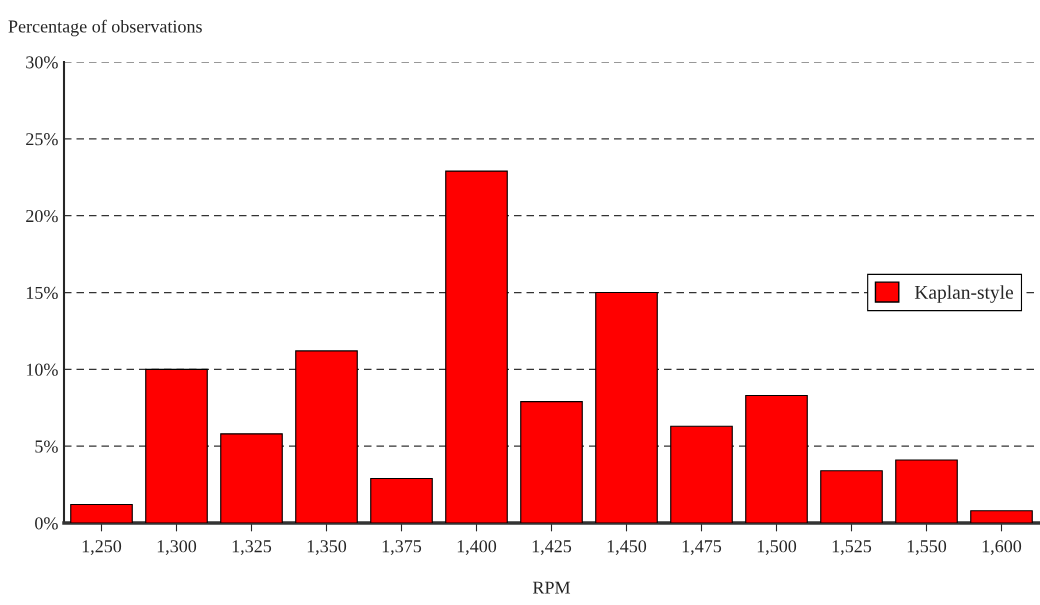  What do you see at coordinates (46, 446) in the screenshot?
I see `y-tick-label: 5%` at bounding box center [46, 446].